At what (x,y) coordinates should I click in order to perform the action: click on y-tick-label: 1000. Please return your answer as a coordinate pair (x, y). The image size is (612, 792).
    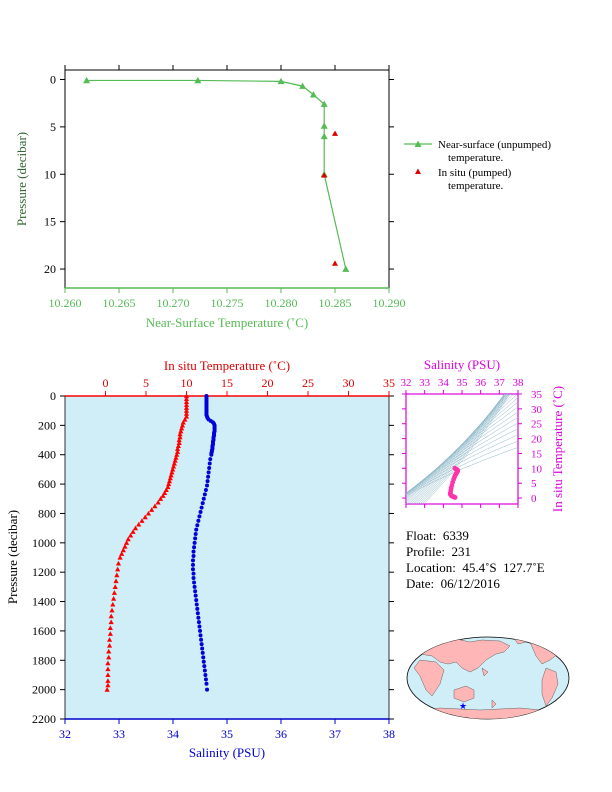
    Looking at the image, I should click on (44, 543).